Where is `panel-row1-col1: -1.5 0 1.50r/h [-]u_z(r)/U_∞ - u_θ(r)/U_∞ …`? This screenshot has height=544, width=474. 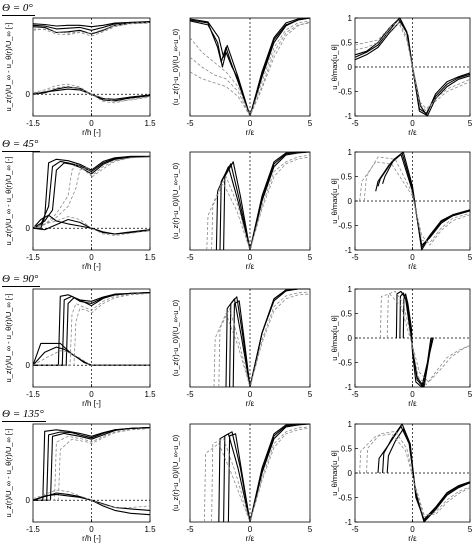 panel-row1-col1: -1.5 0 1.50r/h [-]u_z(r)/U_∞ - u_θ(r)/U_∞ … is located at coordinates (80, 77).